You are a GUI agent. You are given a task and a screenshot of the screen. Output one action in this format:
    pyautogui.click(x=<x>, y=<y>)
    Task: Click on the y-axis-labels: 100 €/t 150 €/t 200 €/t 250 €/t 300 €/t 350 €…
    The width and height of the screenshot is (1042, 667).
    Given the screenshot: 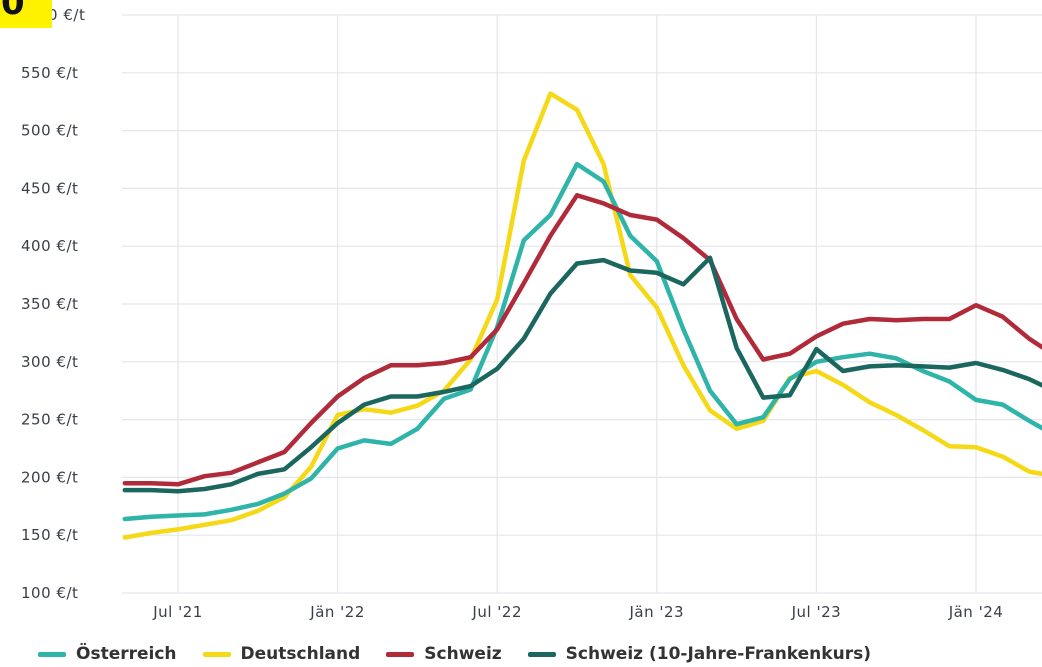 What is the action you would take?
    pyautogui.click(x=53, y=304)
    